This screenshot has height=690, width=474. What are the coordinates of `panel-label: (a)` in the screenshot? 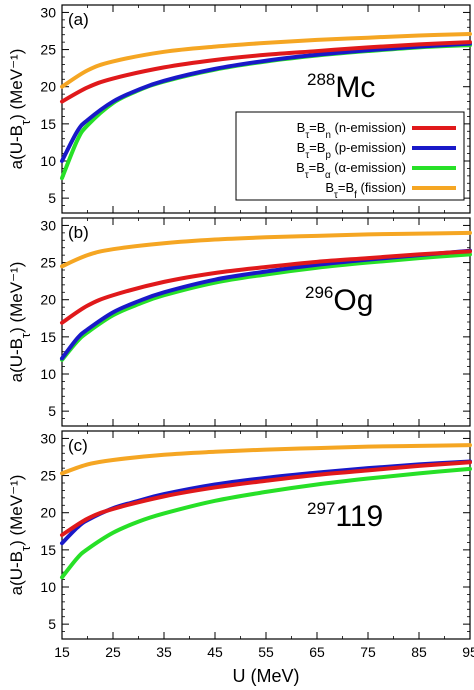 It's located at (78, 19).